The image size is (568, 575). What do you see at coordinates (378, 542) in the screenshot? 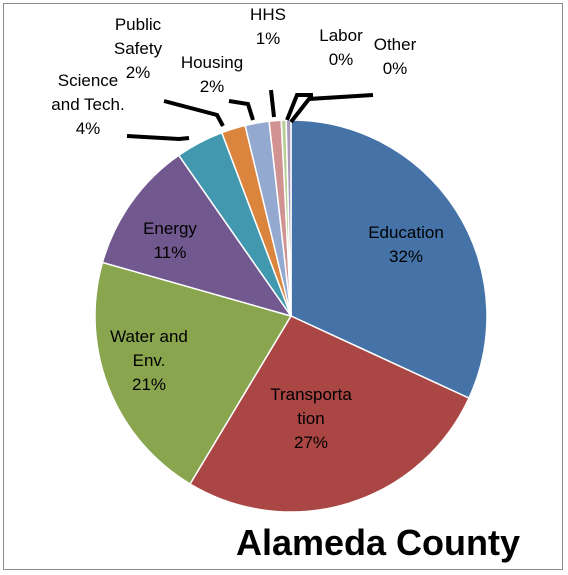
I see `chart-title: Alameda County` at bounding box center [378, 542].